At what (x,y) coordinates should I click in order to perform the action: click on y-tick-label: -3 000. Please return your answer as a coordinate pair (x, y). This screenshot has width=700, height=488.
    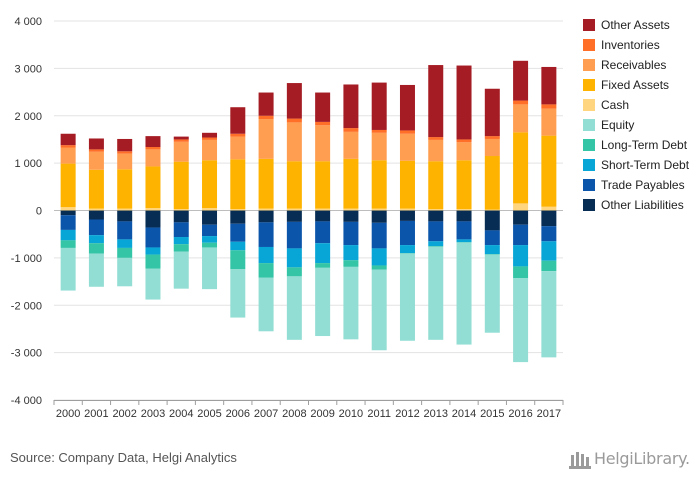
    Looking at the image, I should click on (26, 354).